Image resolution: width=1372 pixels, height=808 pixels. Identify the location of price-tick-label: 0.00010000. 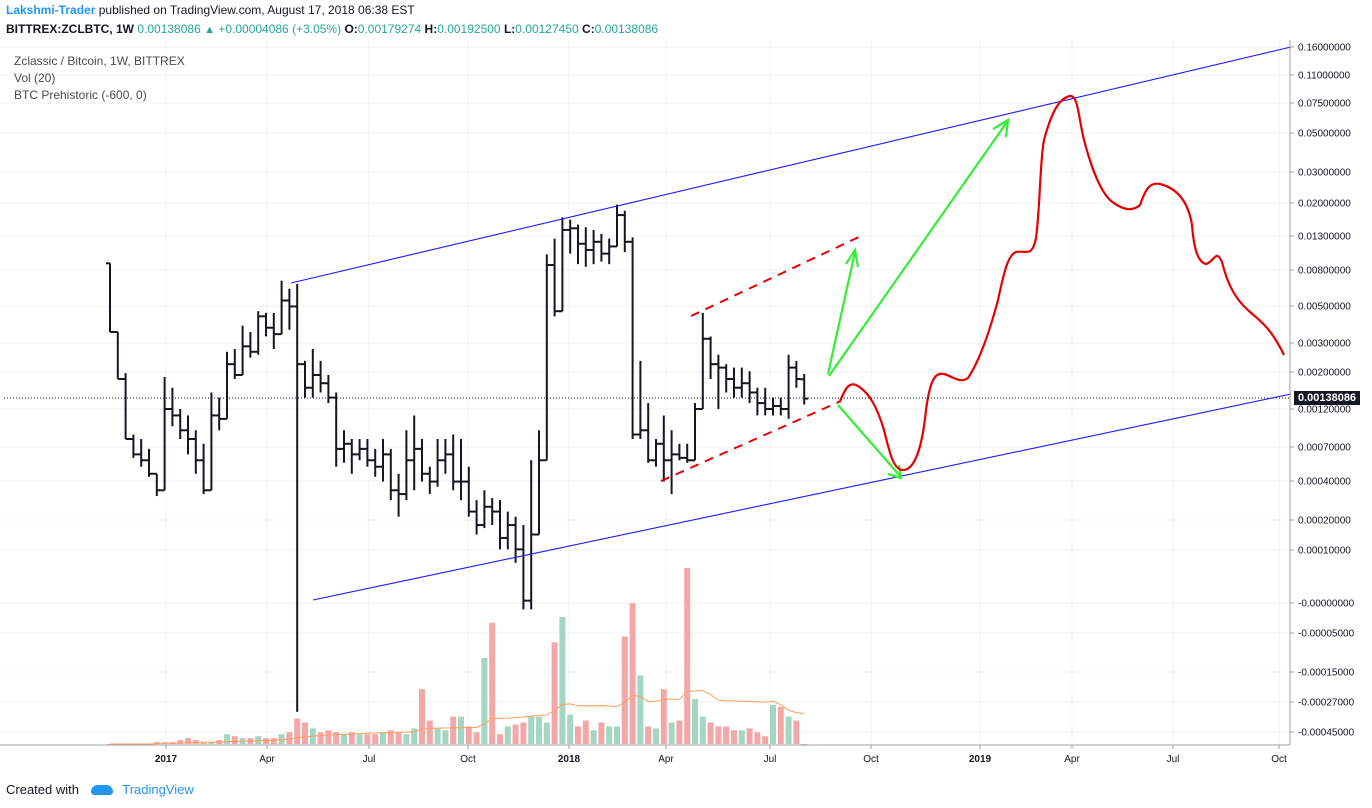
(1324, 551).